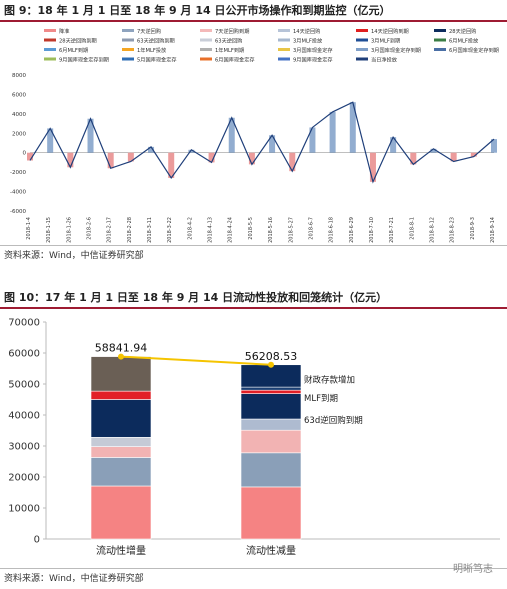 This screenshot has width=507, height=589. I want to click on y-tick-label: 60000, so click(24, 354).